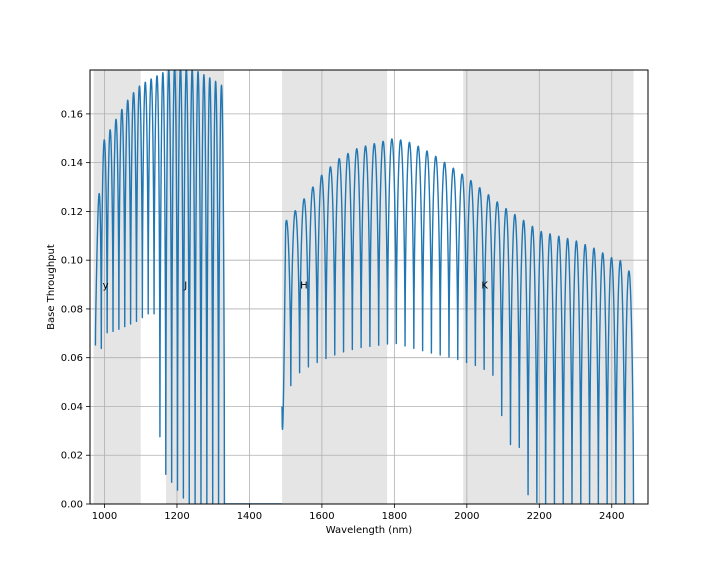 This screenshot has height=576, width=720. I want to click on y-axis-title: Base Throughput, so click(51, 287).